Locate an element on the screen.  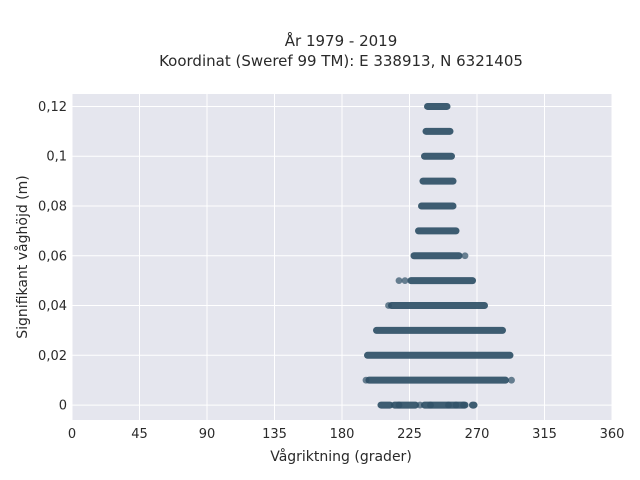
y-tick-label: 0,06 is located at coordinates (52, 256).